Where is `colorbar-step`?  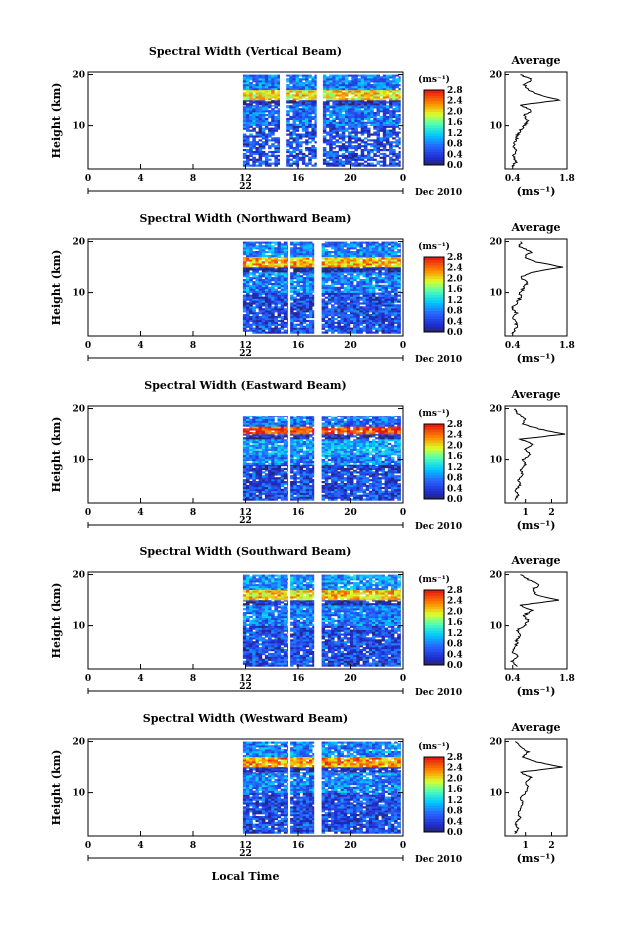
colorbar-step is located at coordinates (434, 317).